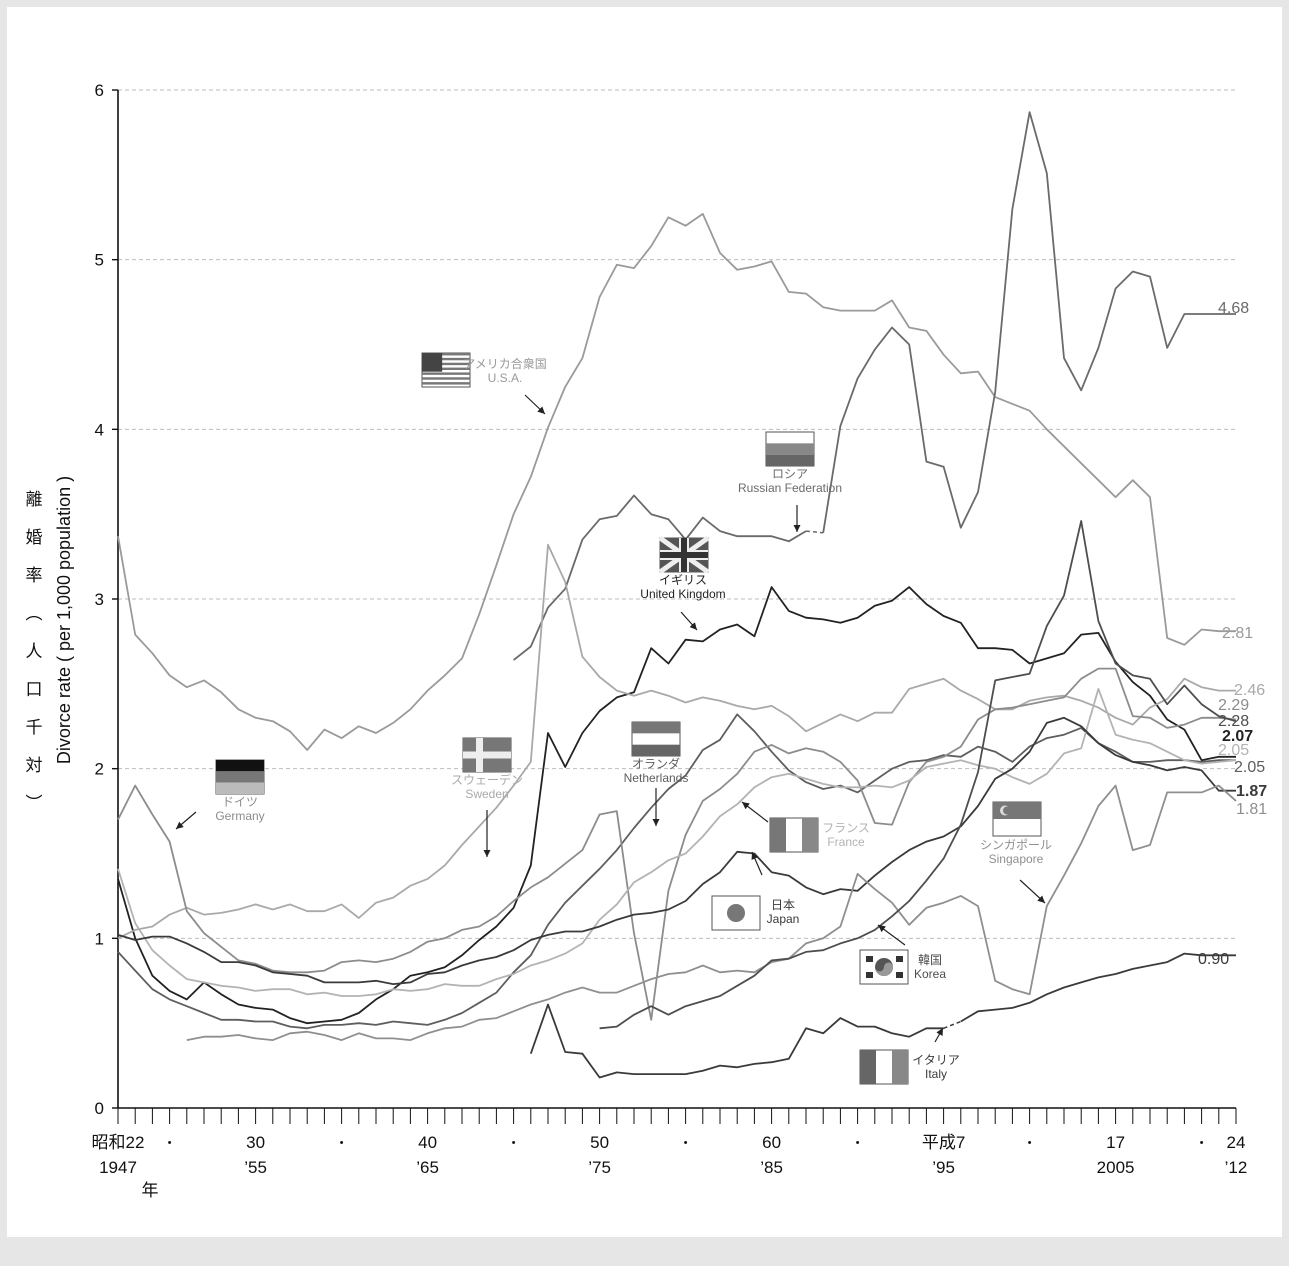 The height and width of the screenshot is (1266, 1289). I want to click on x-tick-label-jp: 平成7, so click(943, 1142).